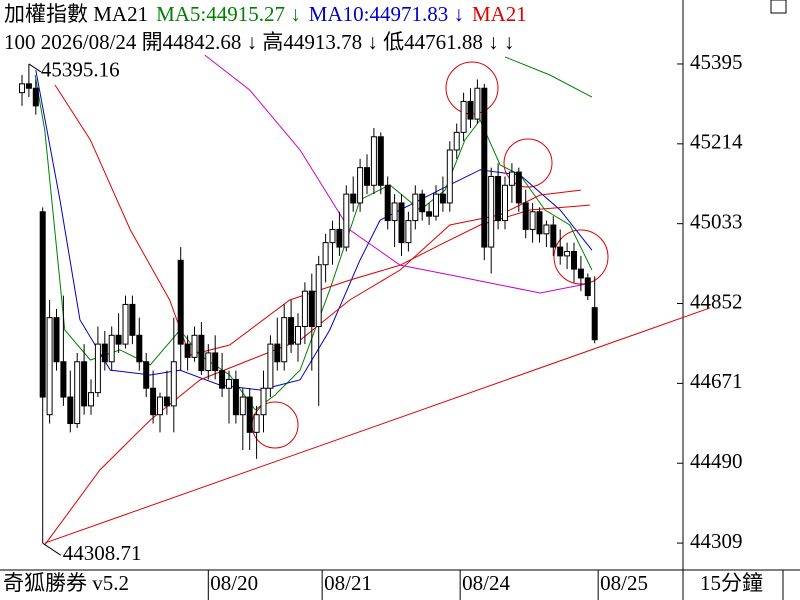 The height and width of the screenshot is (600, 800). I want to click on legend-entry: MA10:44971.83 ↓, so click(386, 14).